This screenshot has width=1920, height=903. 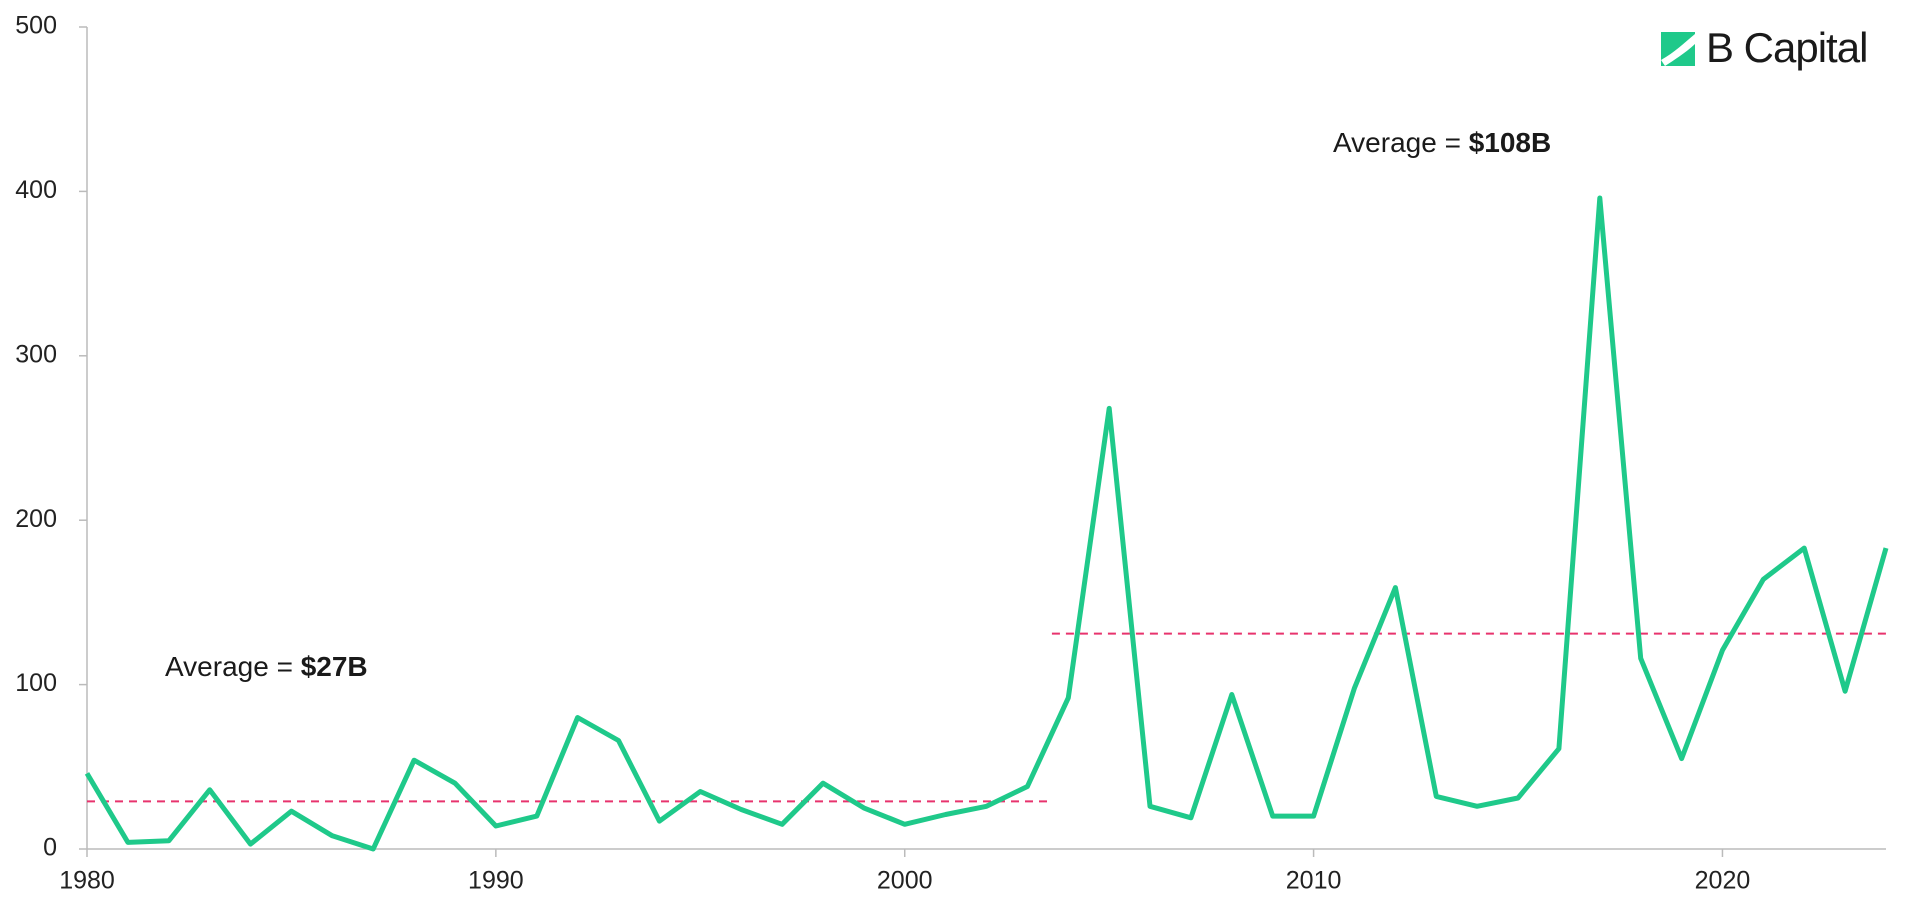 I want to click on average-value: $108B, so click(x=1510, y=142).